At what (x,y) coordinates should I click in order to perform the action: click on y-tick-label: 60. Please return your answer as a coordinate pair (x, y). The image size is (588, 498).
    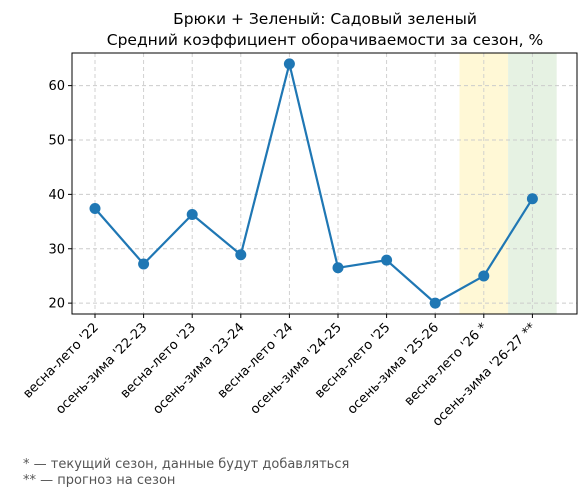
    Looking at the image, I should click on (56, 86).